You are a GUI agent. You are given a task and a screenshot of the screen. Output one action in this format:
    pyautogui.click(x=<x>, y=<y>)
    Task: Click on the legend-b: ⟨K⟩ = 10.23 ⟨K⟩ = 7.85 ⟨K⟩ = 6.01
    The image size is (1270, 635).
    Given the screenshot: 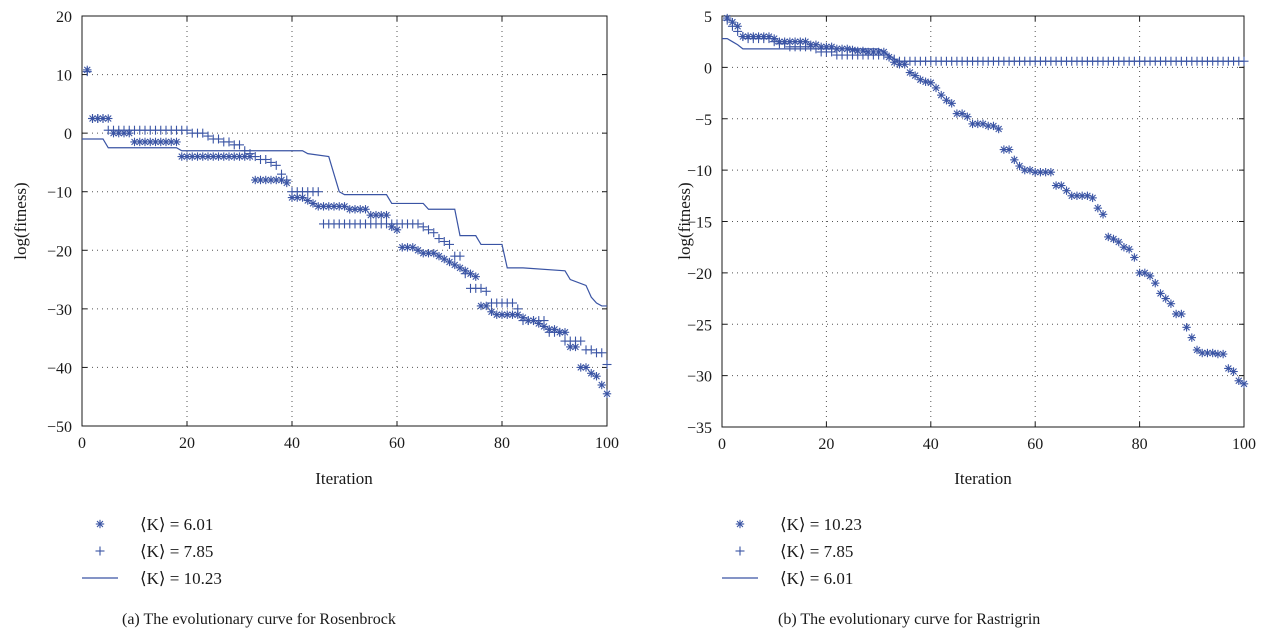 What is the action you would take?
    pyautogui.click(x=792, y=551)
    